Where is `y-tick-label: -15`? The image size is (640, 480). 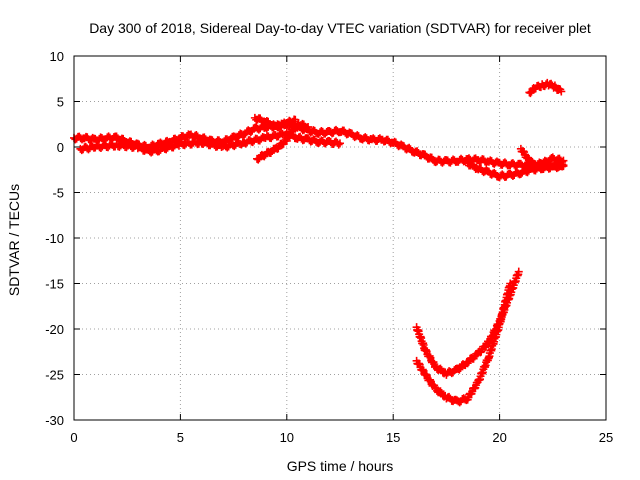 y-tick-label: -15 is located at coordinates (54, 284).